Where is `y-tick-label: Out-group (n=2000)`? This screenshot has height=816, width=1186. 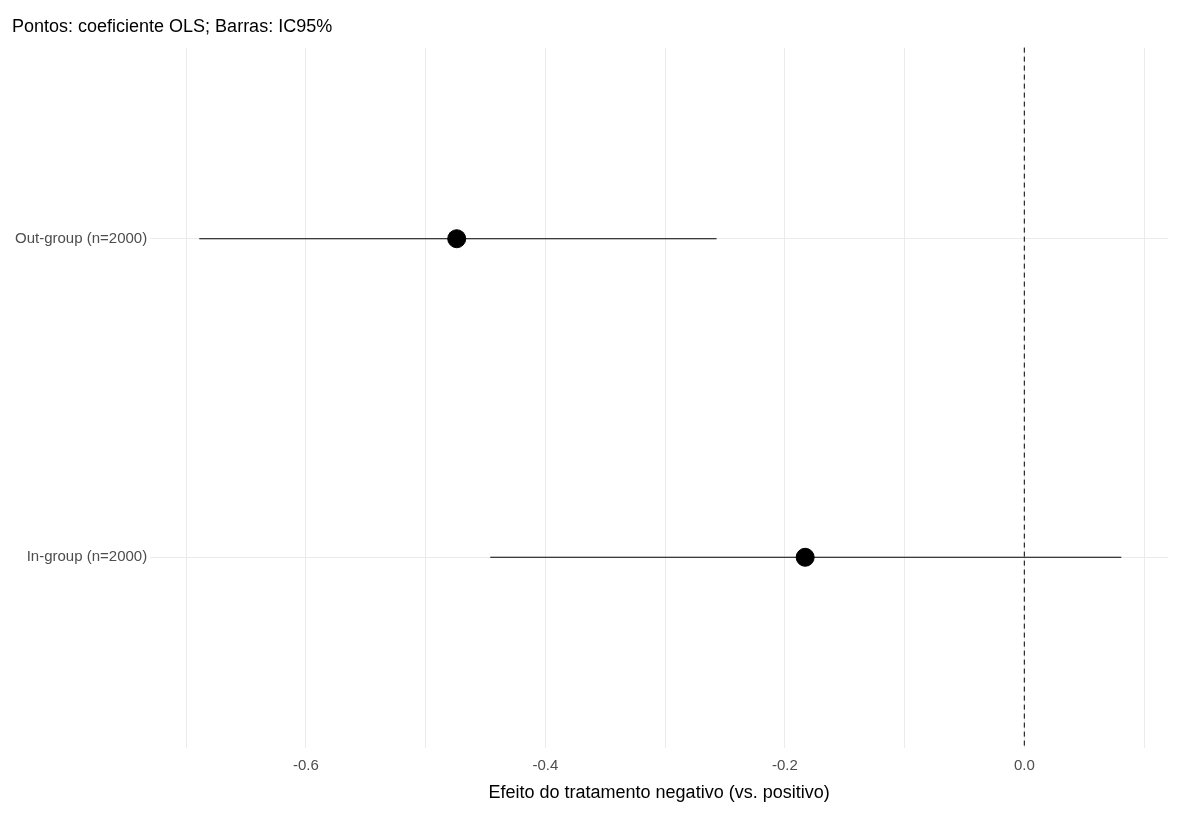
y-tick-label: Out-group (n=2000) is located at coordinates (81, 237).